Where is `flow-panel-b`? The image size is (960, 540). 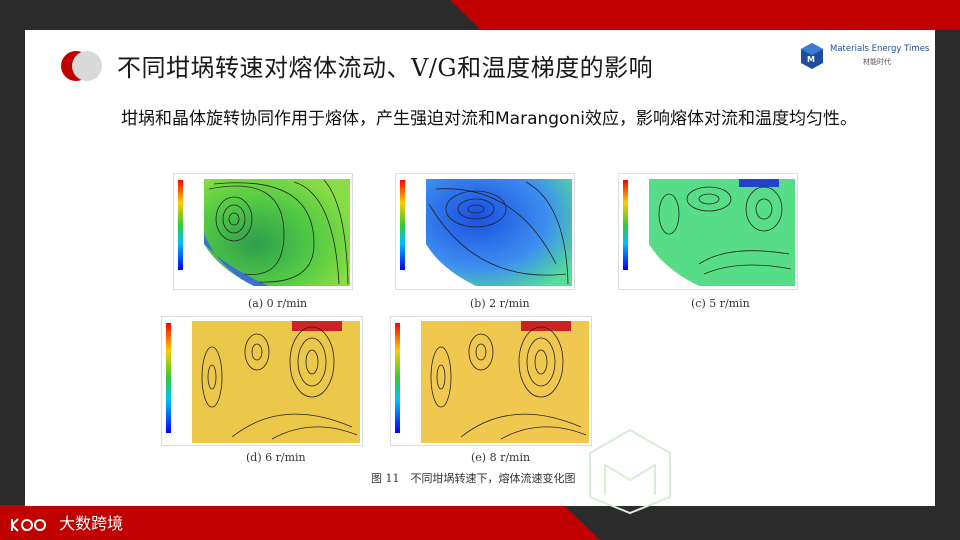 flow-panel-b is located at coordinates (485, 231).